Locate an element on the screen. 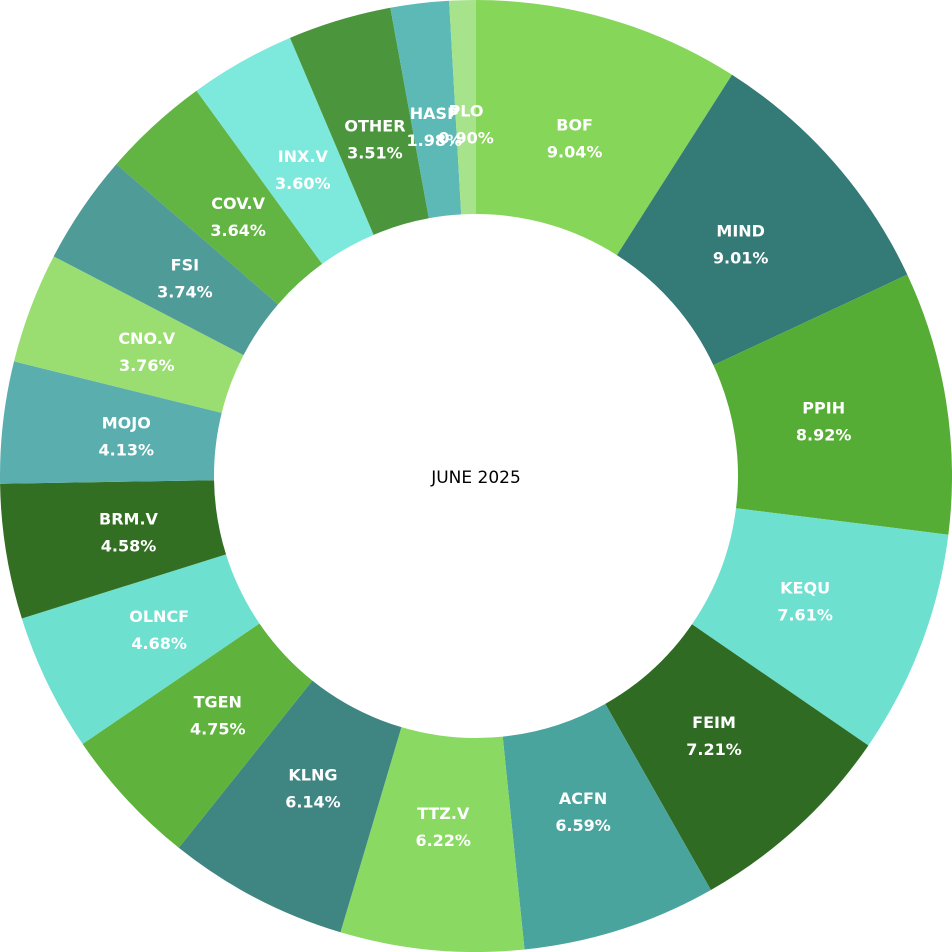 The image size is (952, 952). segment-value-label: 3.64% is located at coordinates (238, 230).